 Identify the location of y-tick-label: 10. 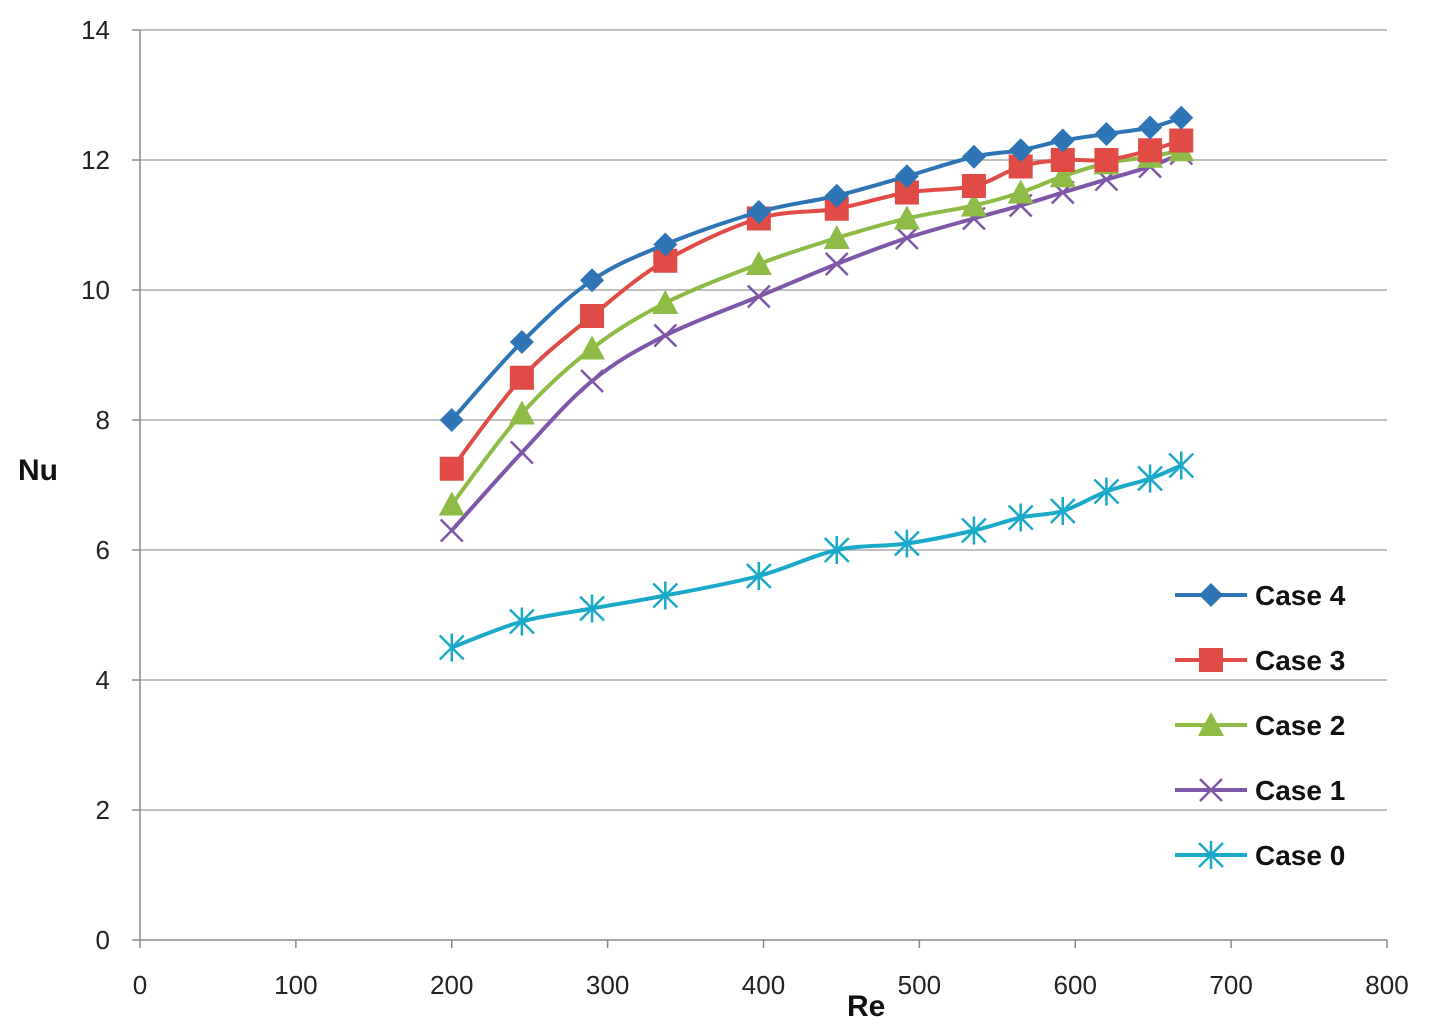
(95, 290).